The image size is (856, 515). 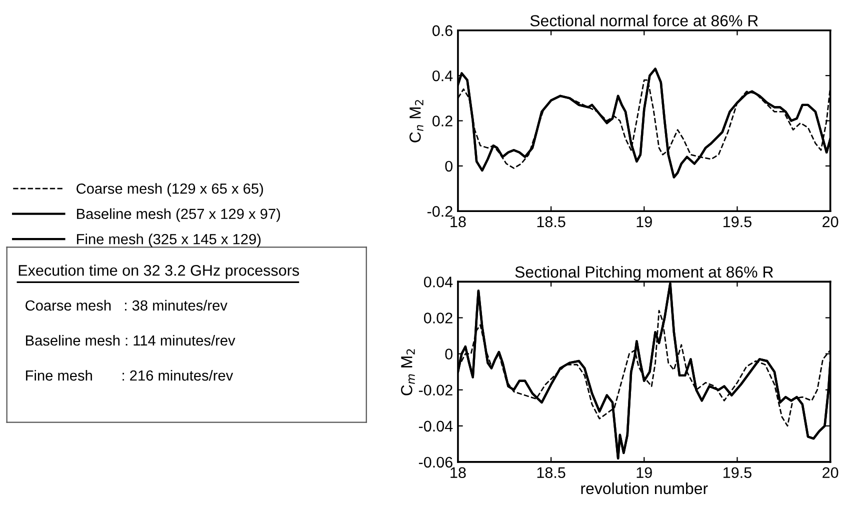 I want to click on y-tick-label: -0.06, so click(x=435, y=462).